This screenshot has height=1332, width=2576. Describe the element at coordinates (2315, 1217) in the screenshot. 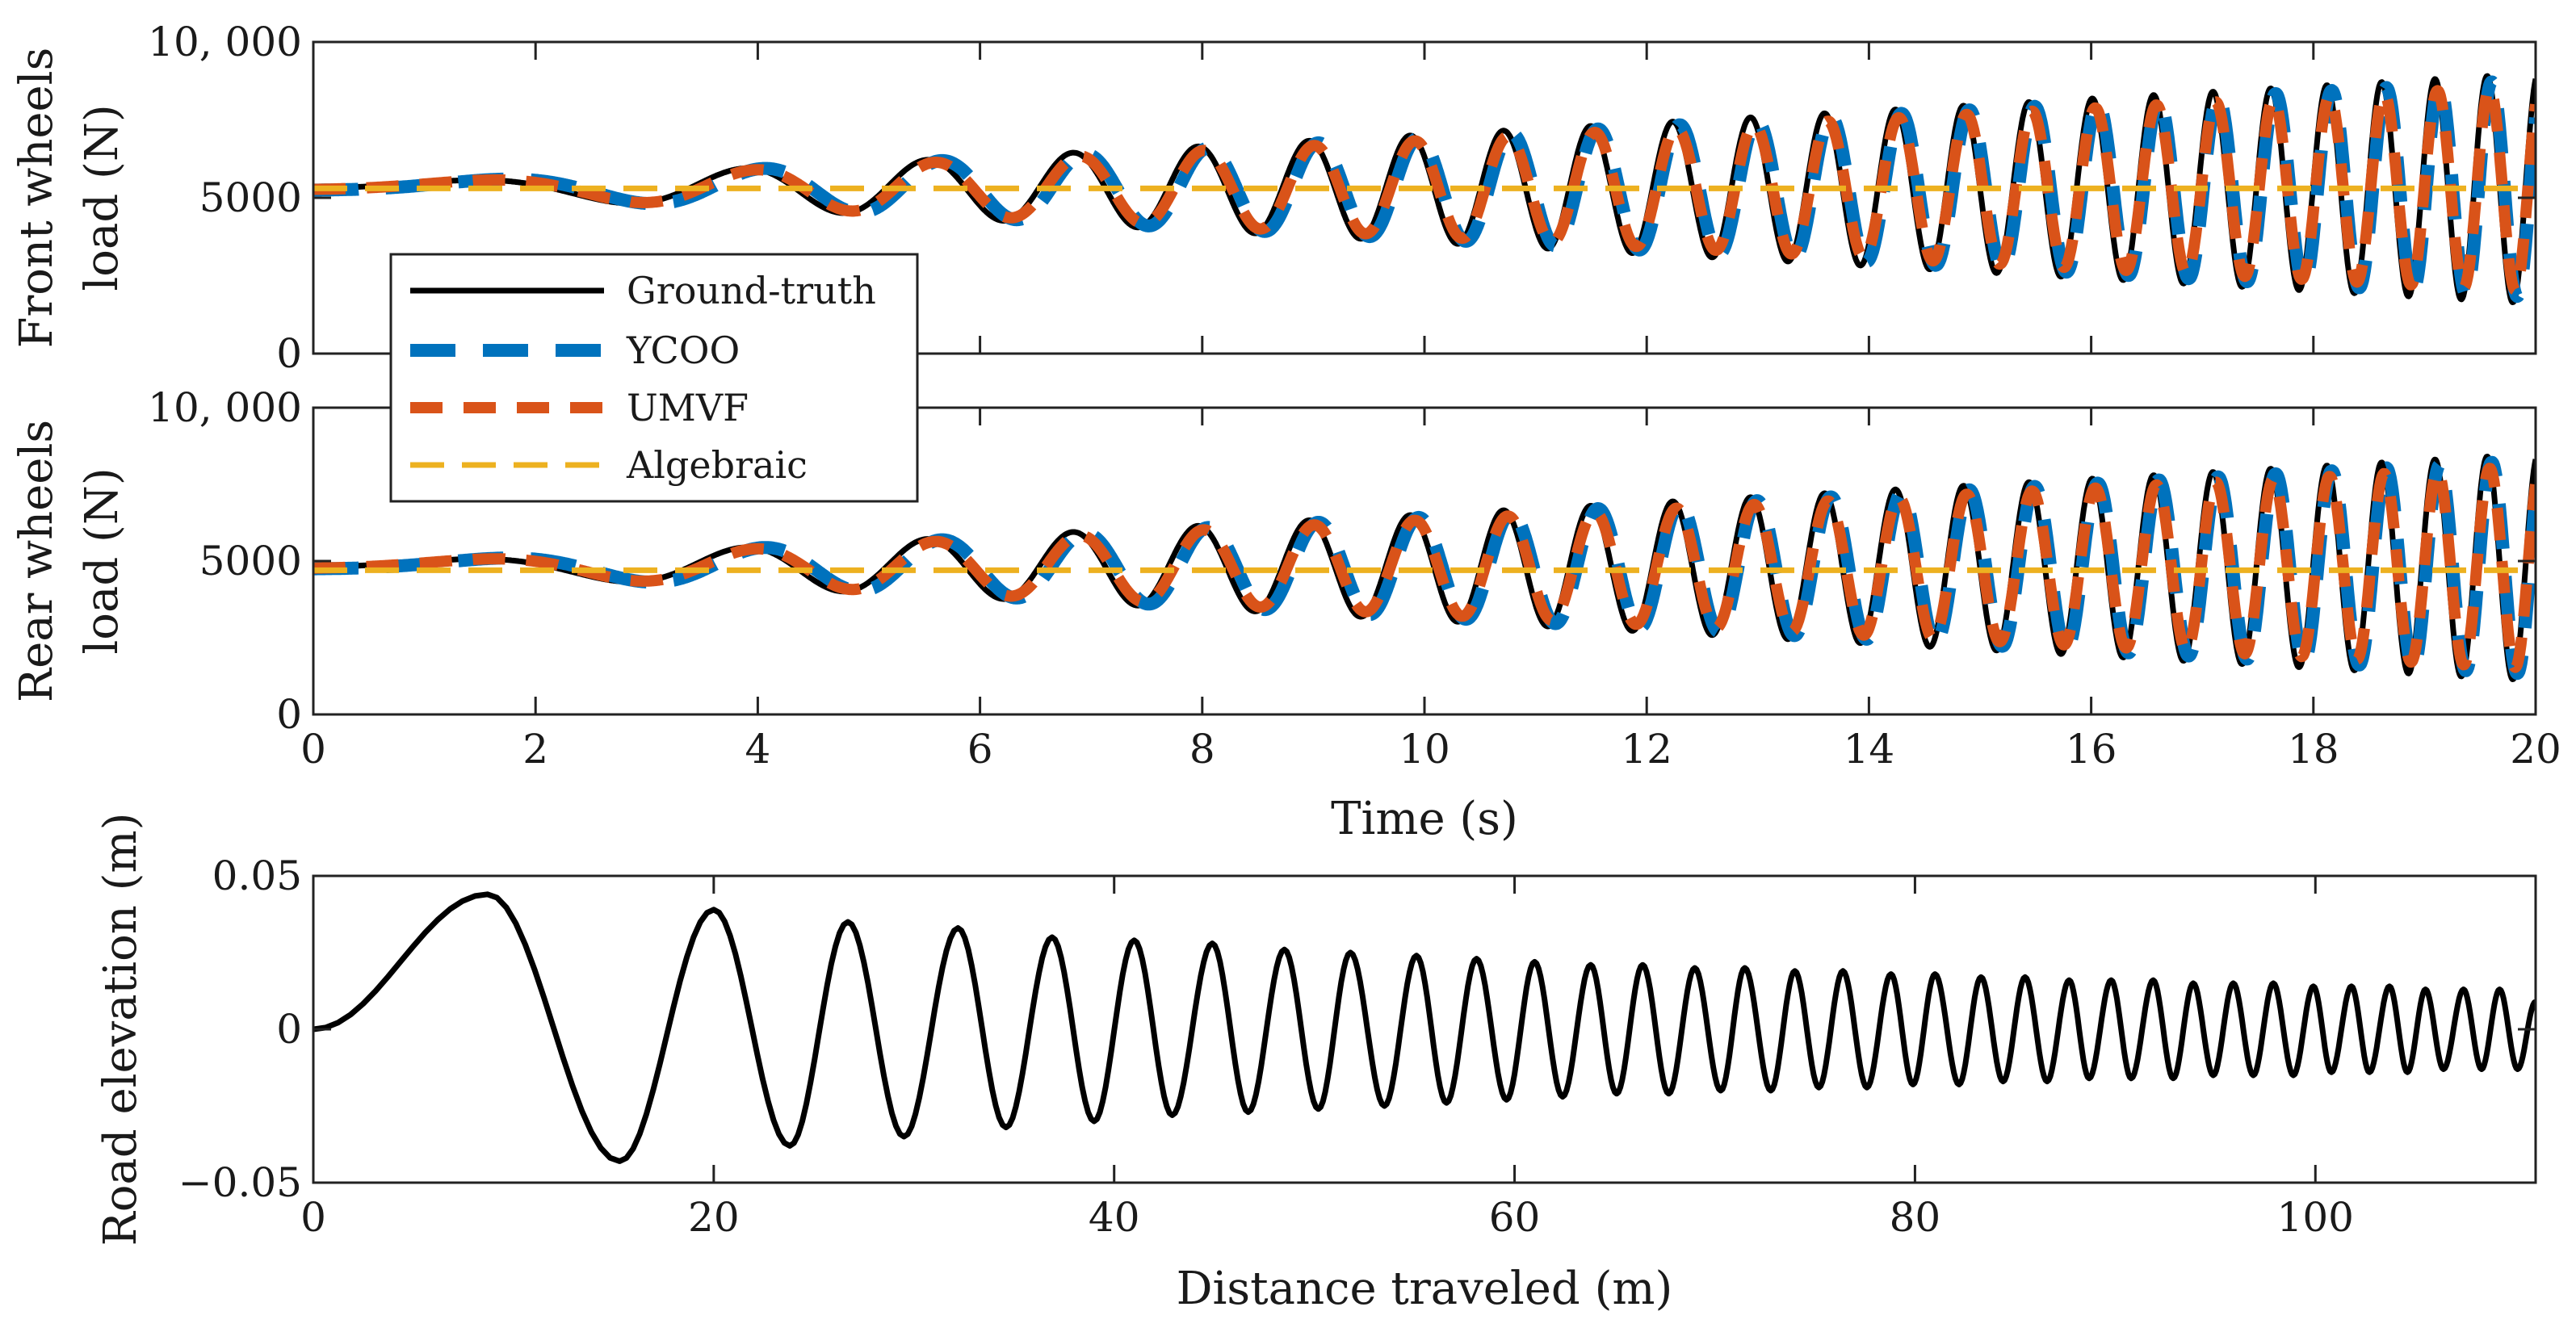

I see `x-tick-label: 100` at that location.